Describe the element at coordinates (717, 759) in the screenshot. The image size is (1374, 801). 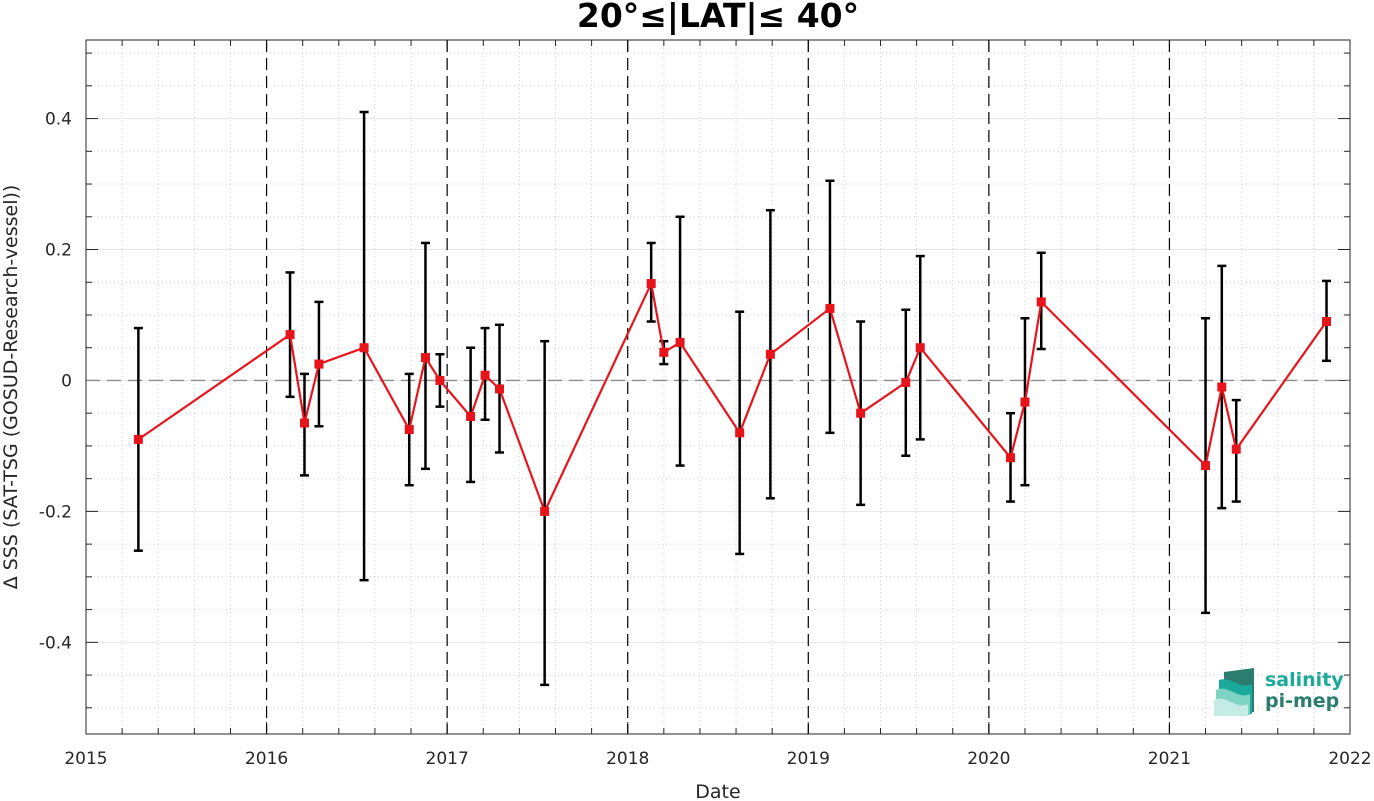
I see `x-tick-labels: 2015 2016 2017 2018 2019 2020 2021 2022` at that location.